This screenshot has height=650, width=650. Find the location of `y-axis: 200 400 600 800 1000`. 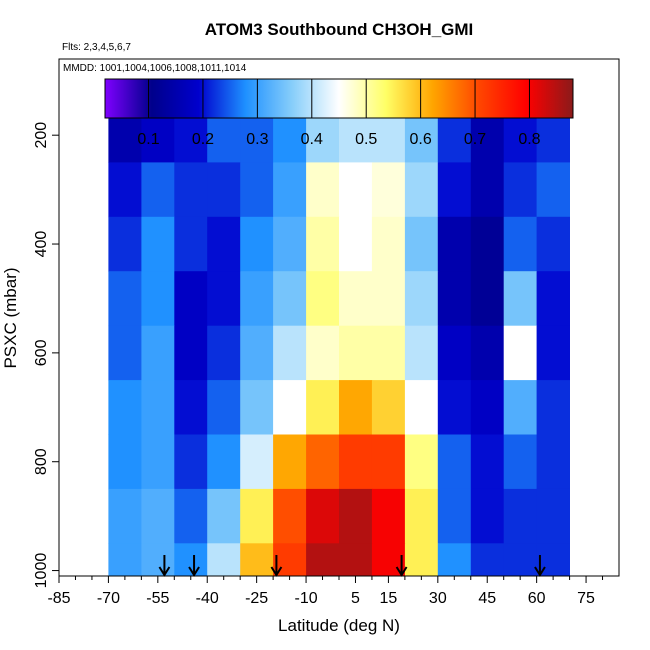

y-axis: 200 400 600 800 1000 is located at coordinates (46, 355).